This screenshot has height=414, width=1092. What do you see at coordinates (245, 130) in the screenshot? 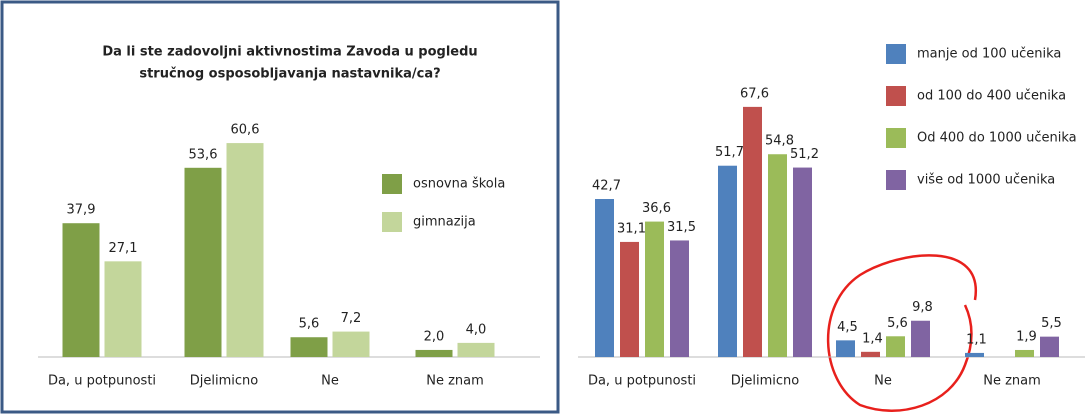
I see `value-label: 60,6` at bounding box center [245, 130].